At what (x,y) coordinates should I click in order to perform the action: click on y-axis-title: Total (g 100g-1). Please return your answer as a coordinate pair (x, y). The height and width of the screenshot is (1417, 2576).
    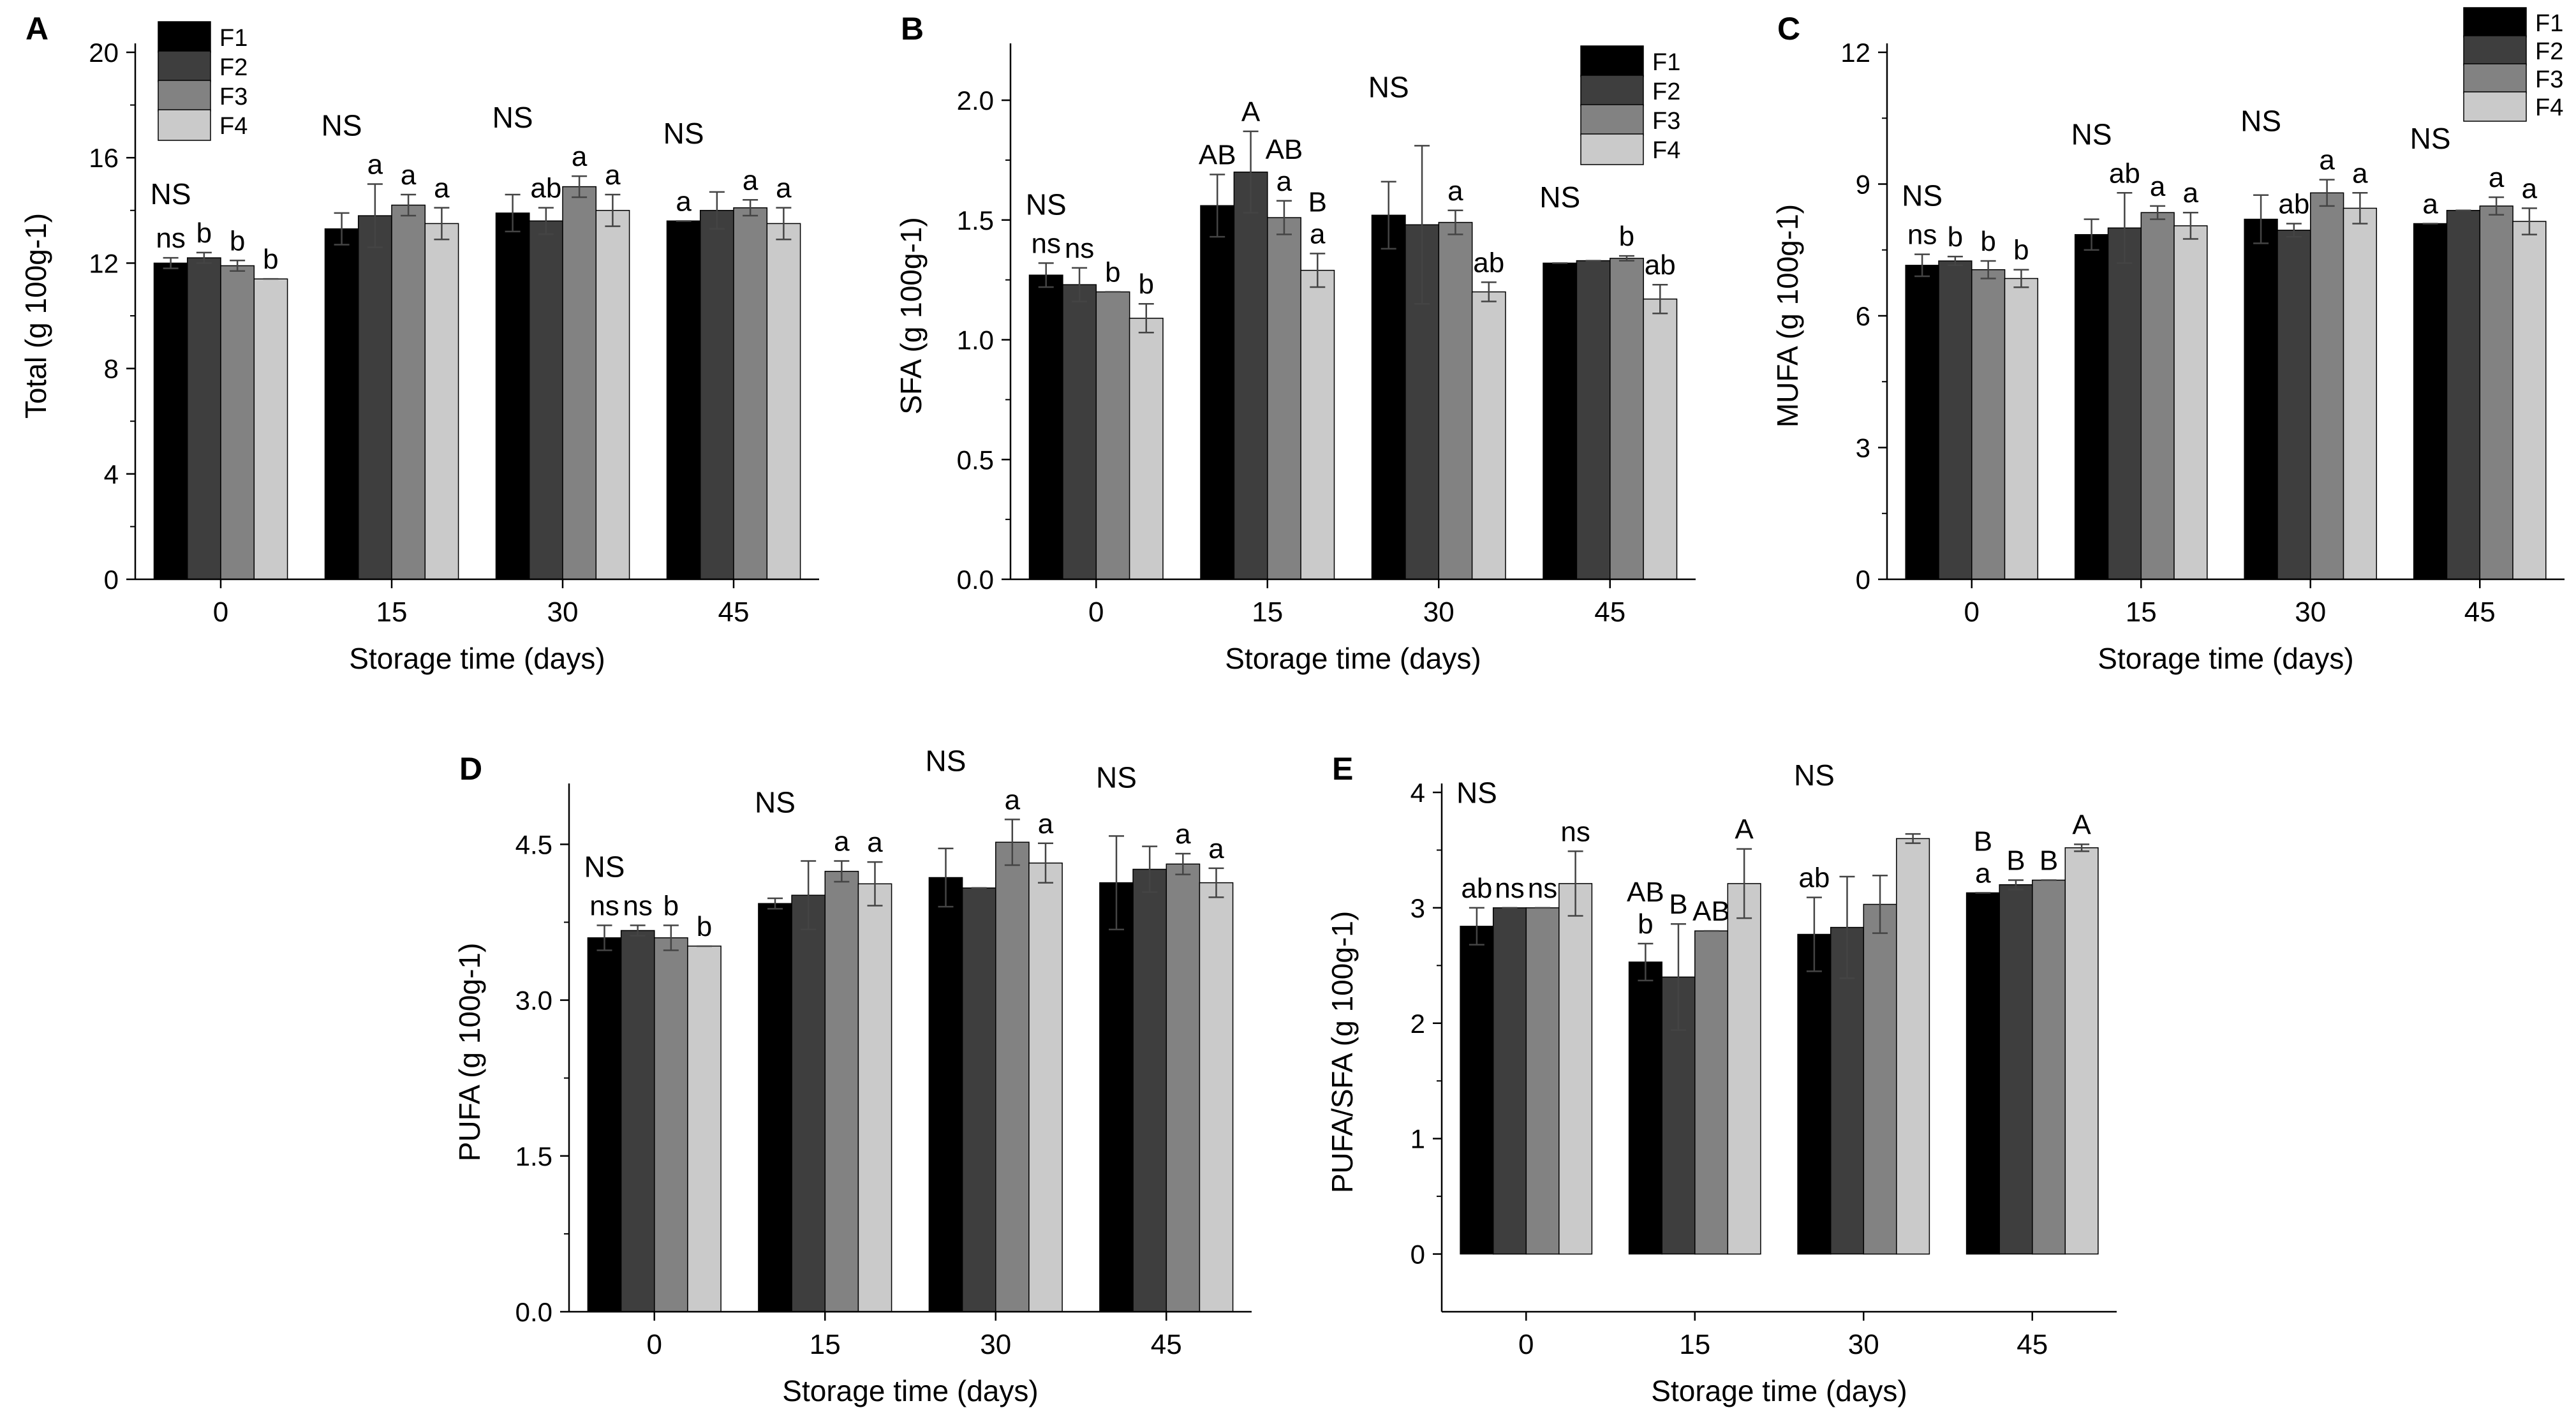
    Looking at the image, I should click on (35, 316).